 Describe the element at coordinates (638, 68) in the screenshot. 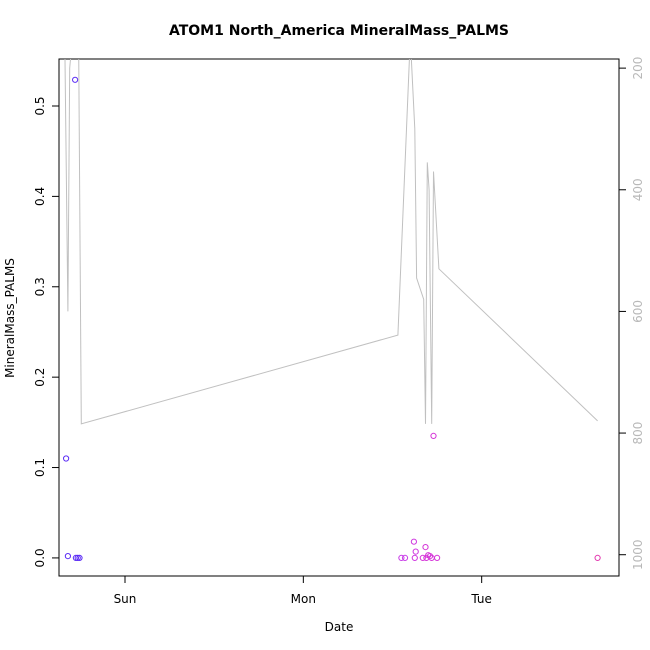

I see `y-right-tick-label: 200` at that location.